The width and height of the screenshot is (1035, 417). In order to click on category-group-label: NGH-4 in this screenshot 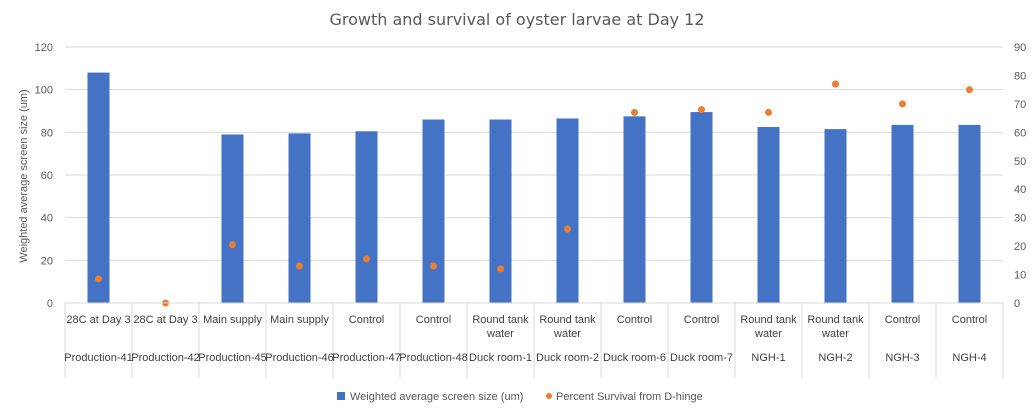, I will do `click(969, 358)`.